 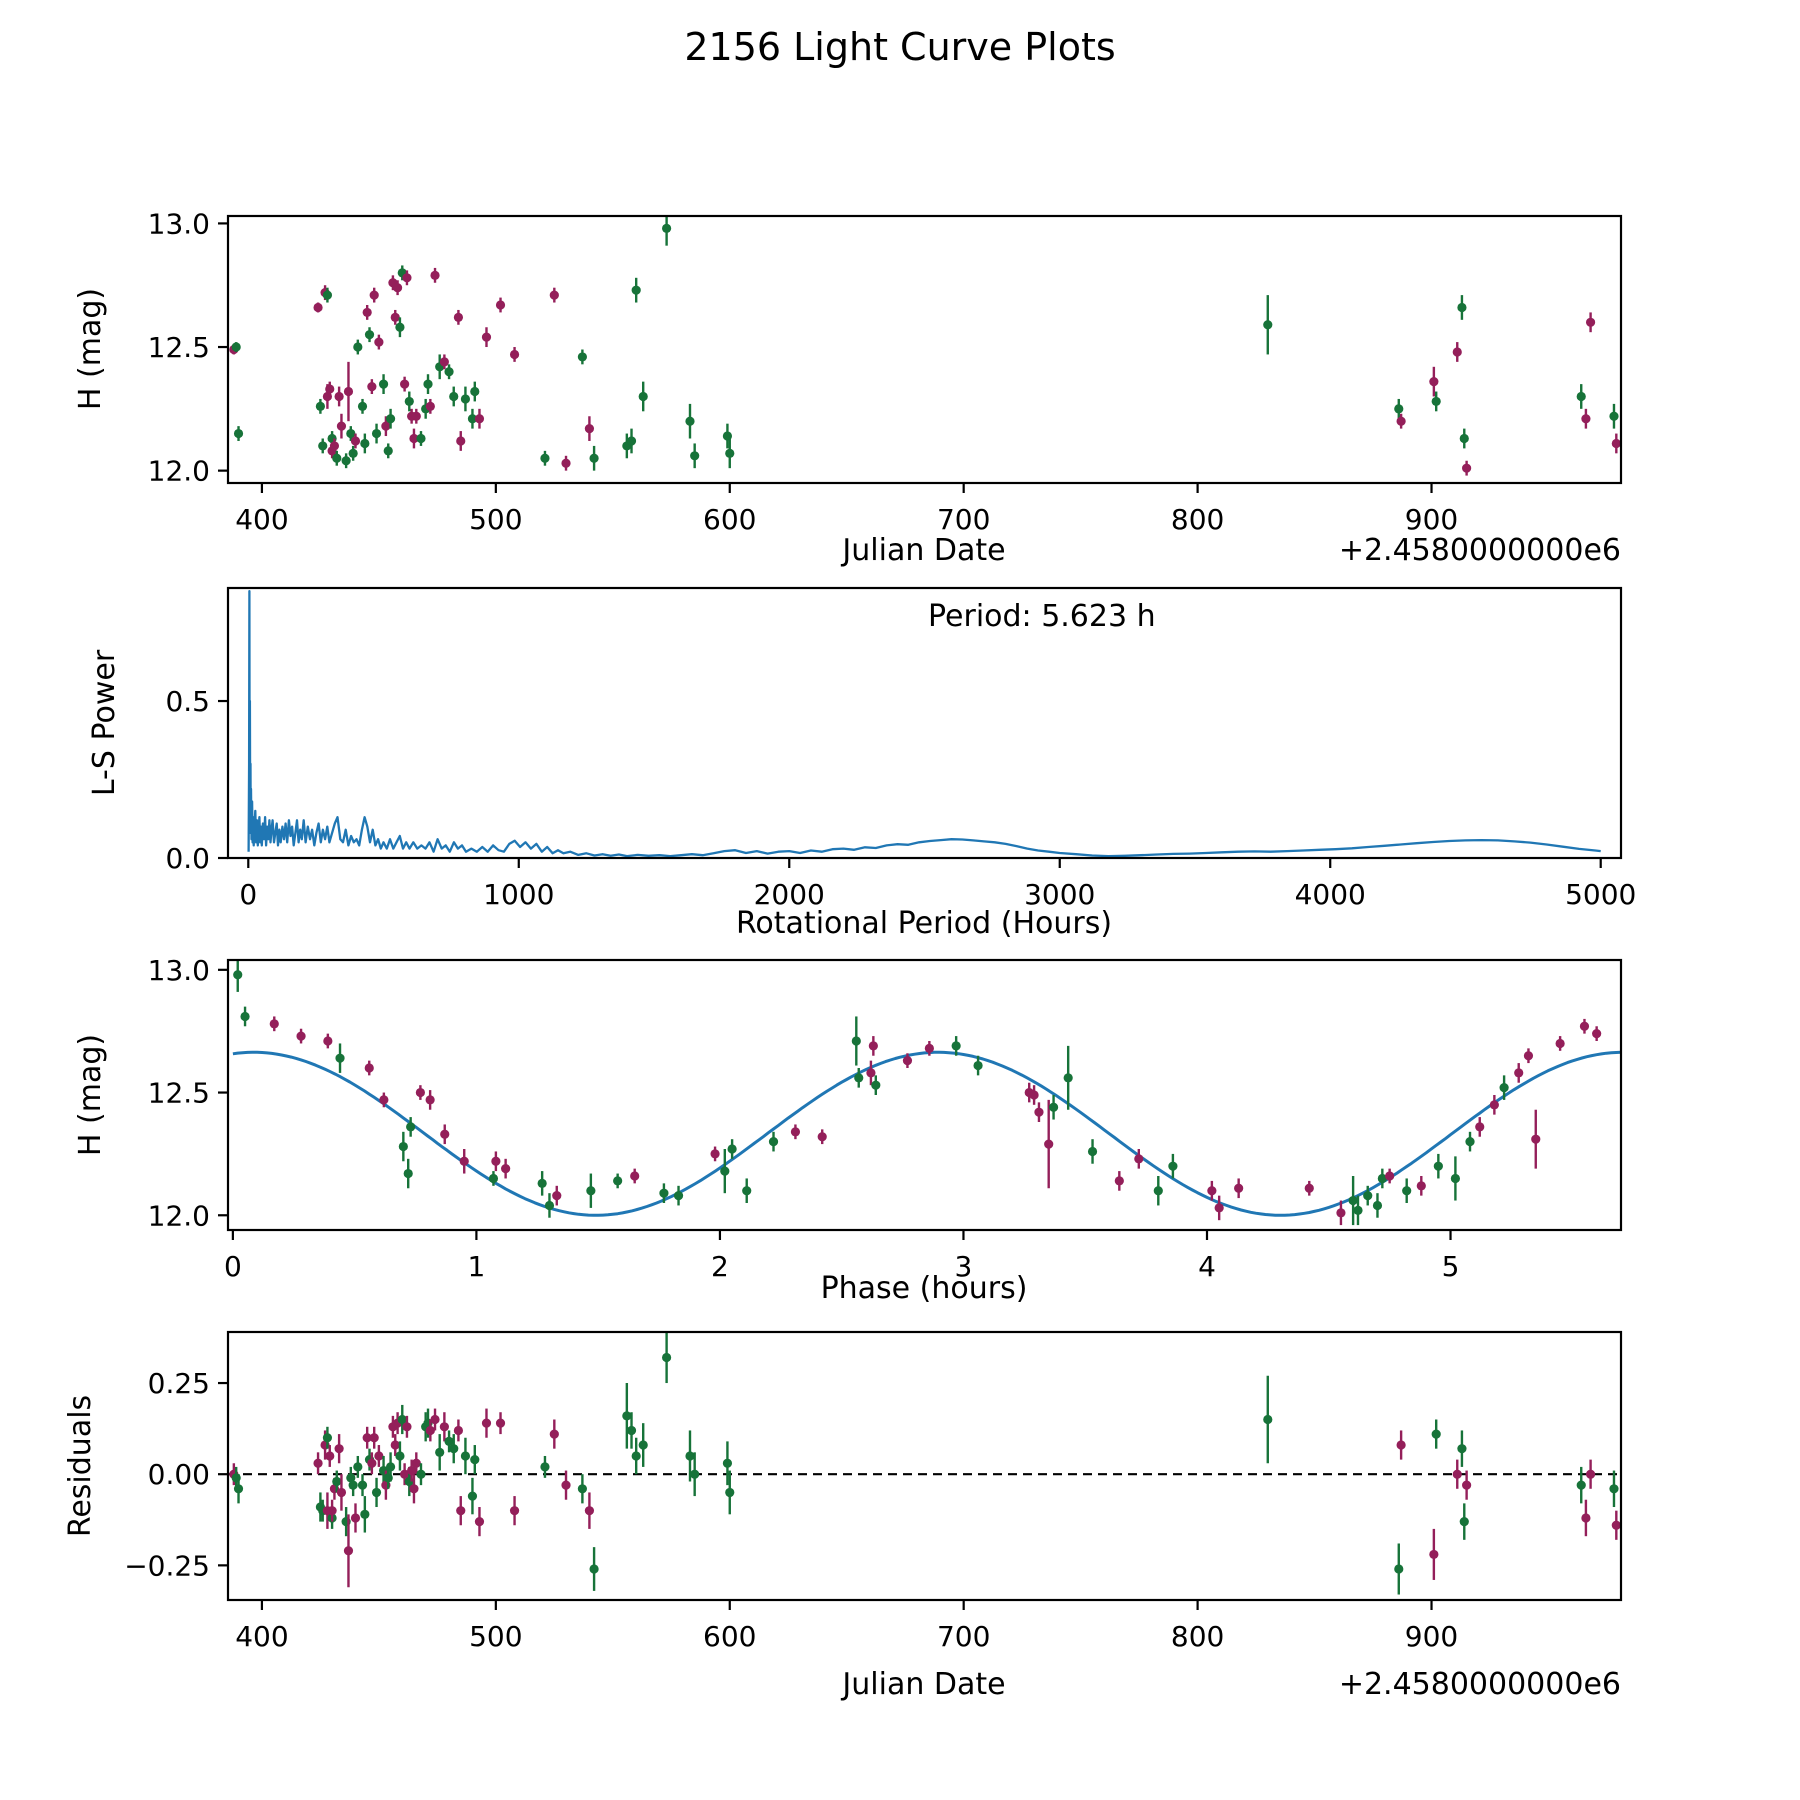 What do you see at coordinates (187, 858) in the screenshot?
I see `y-tick-label: 0.0` at bounding box center [187, 858].